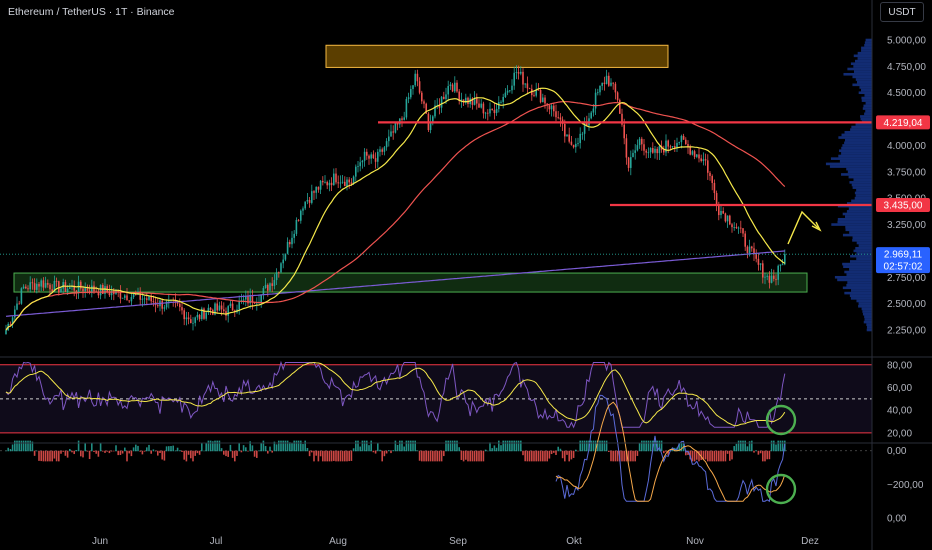 The image size is (932, 550). What do you see at coordinates (216, 541) in the screenshot?
I see `time-tick-label: Jul` at bounding box center [216, 541].